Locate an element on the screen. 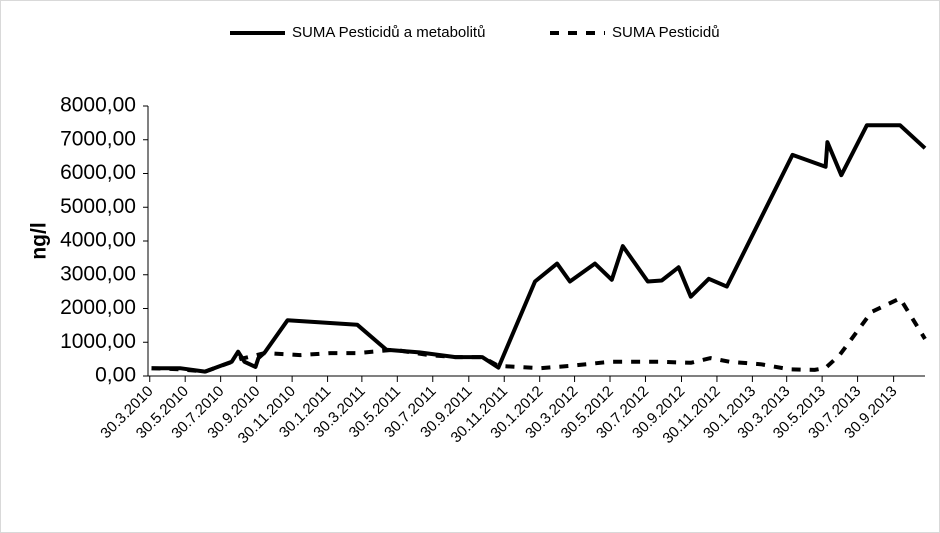 This screenshot has height=533, width=940. y-tick-label: 7000,00 is located at coordinates (98, 138).